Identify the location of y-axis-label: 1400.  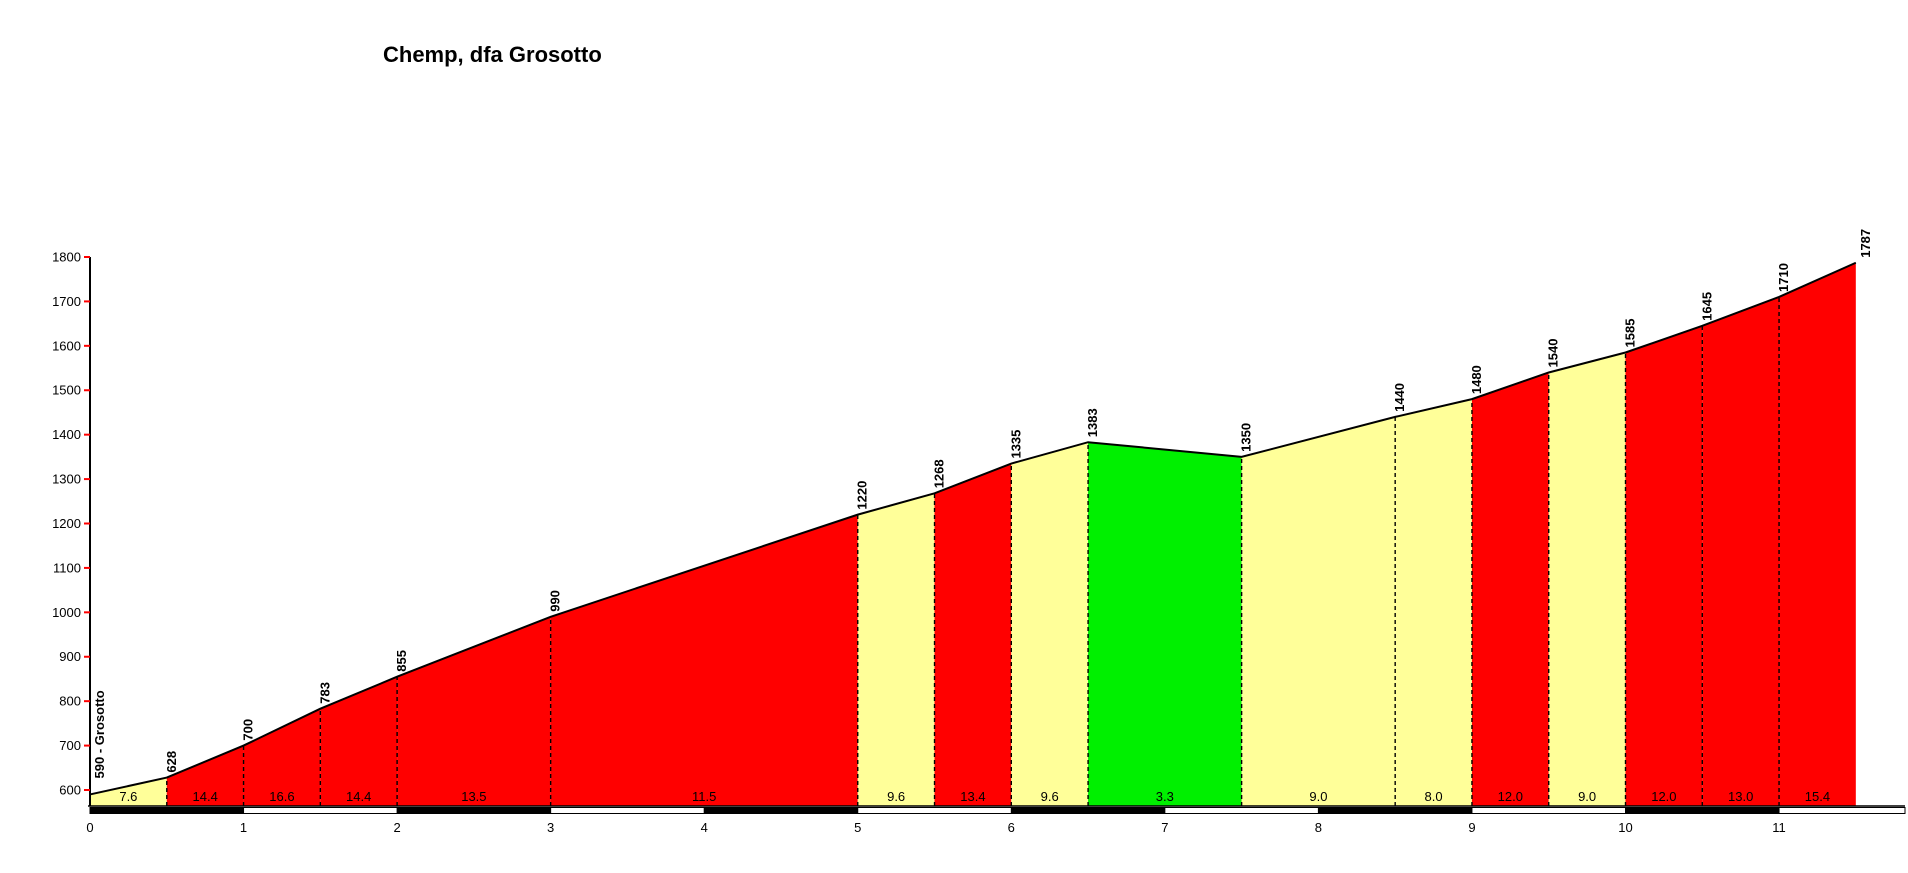
(66, 434).